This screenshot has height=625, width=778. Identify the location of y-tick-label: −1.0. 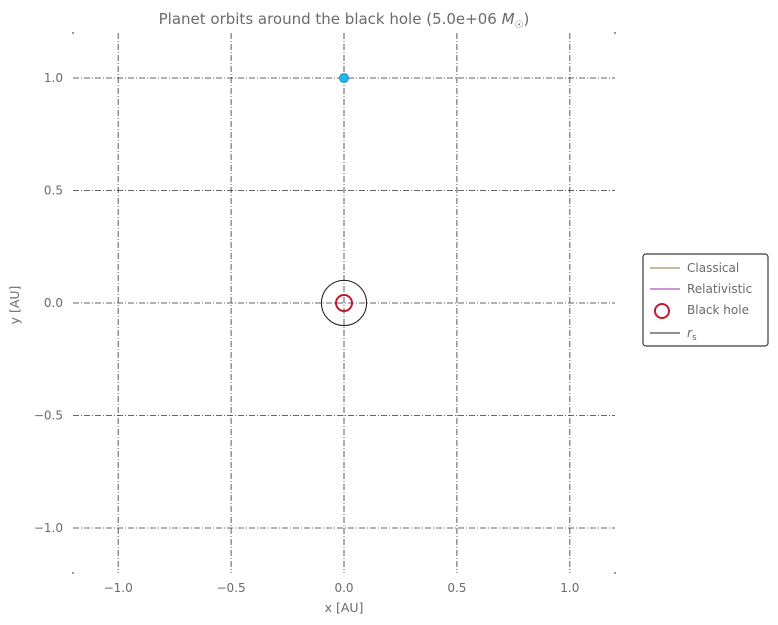
(48, 528).